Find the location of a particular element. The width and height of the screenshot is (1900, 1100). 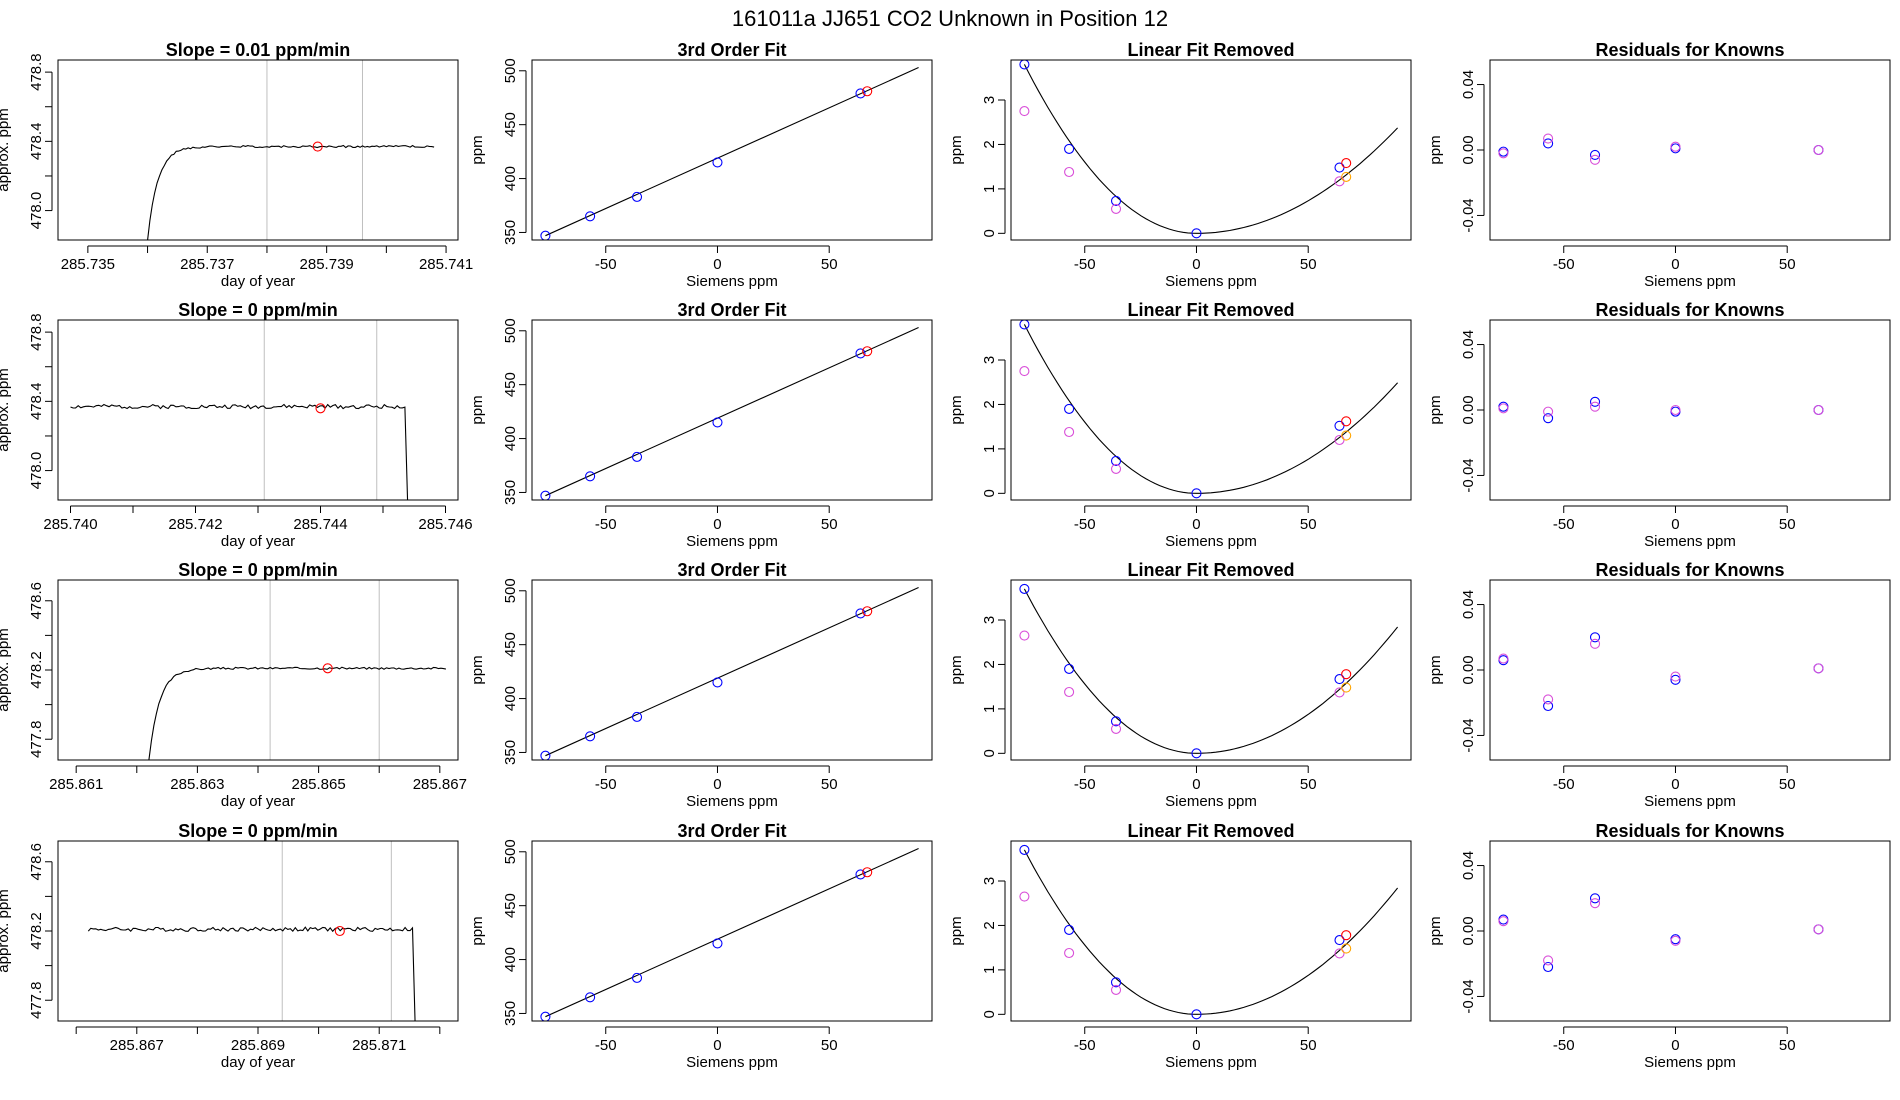

panel-title: Linear Fit Removed is located at coordinates (1210, 831).